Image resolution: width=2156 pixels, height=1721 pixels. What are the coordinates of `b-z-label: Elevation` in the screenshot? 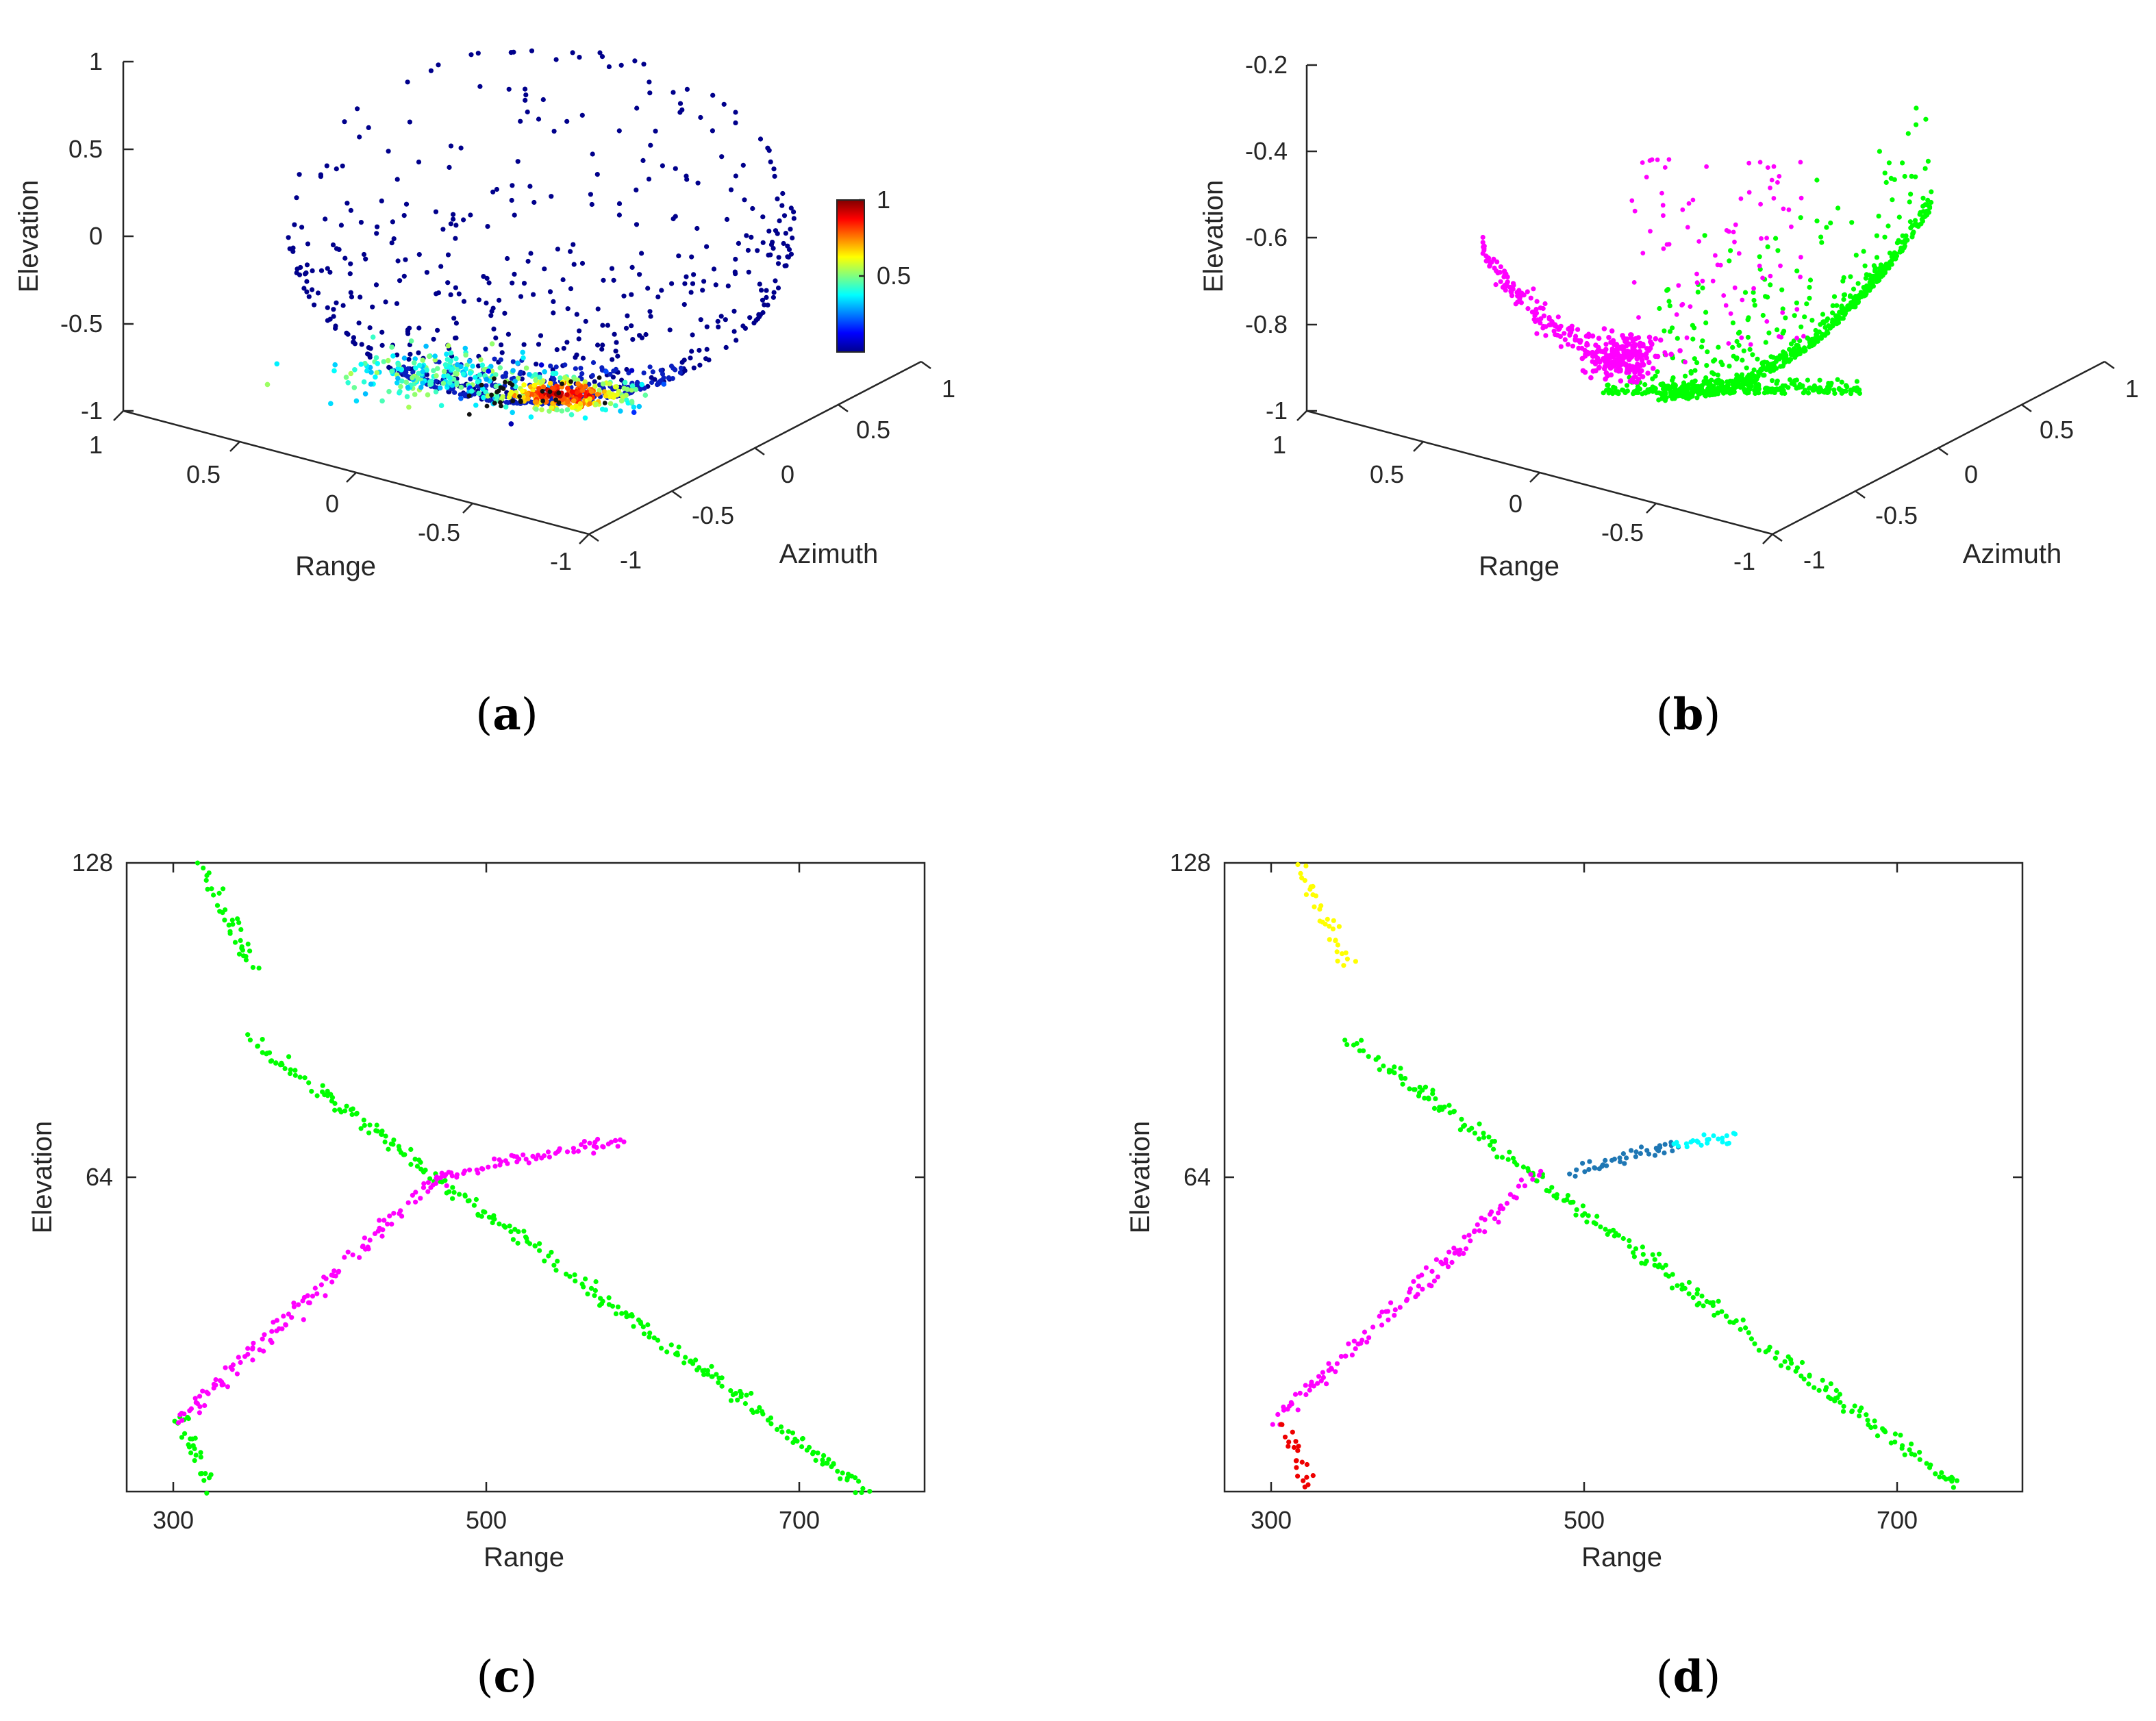 It's located at (1214, 236).